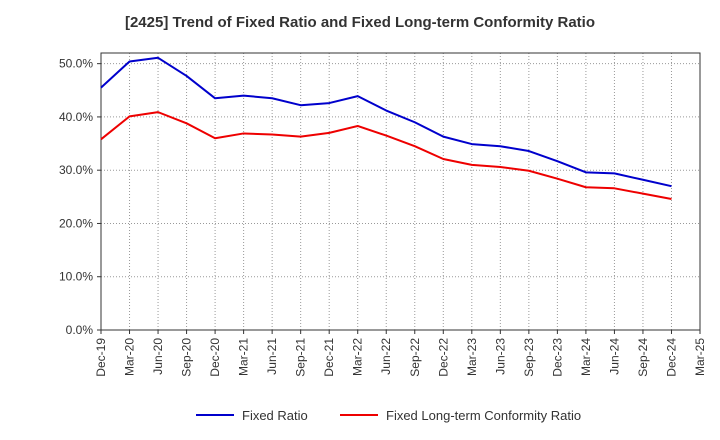 This screenshot has width=720, height=440. Describe the element at coordinates (101, 357) in the screenshot. I see `x-tick-label: Dec-19` at that location.